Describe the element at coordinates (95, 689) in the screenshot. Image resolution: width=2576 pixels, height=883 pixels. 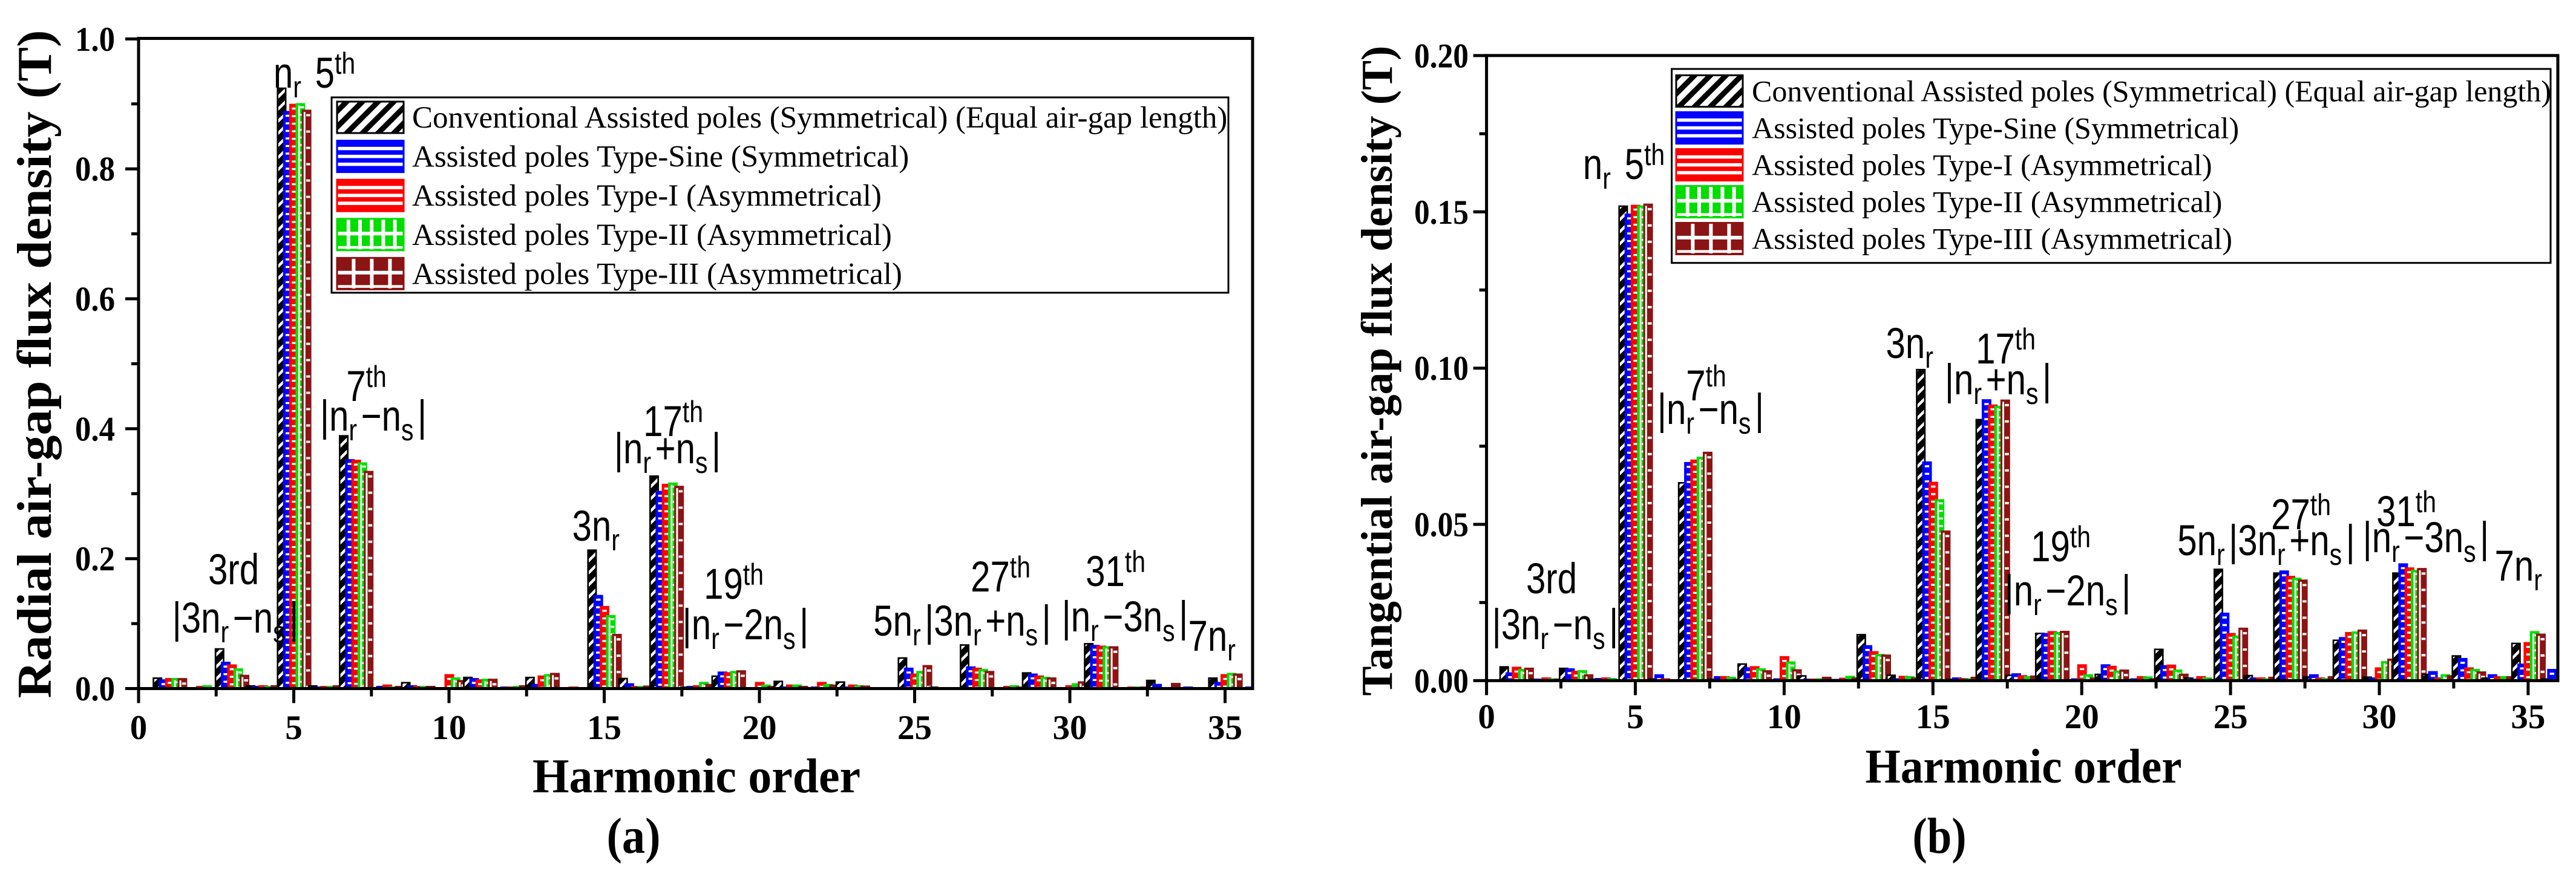
I see `svg-text: 0.0` at that location.